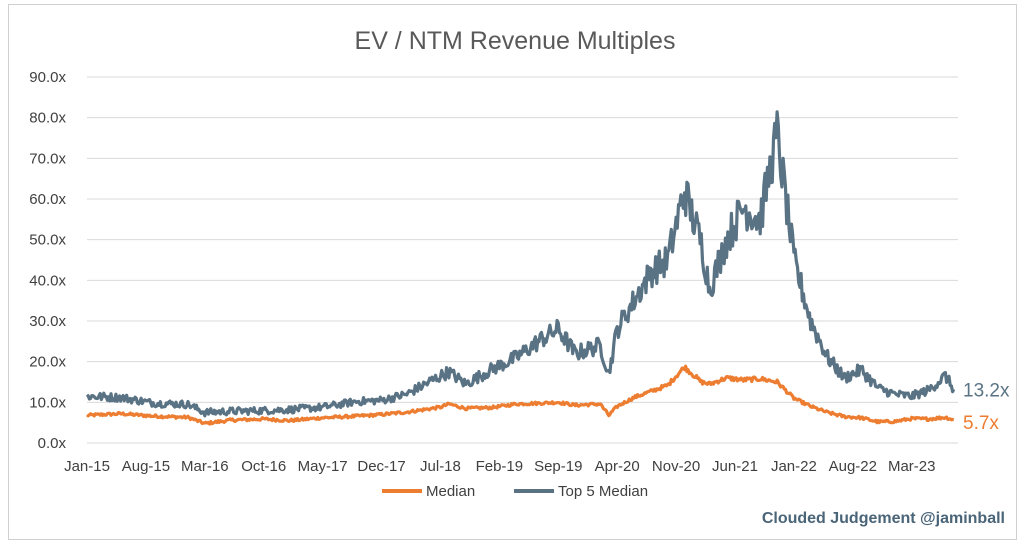 The height and width of the screenshot is (547, 1027). What do you see at coordinates (520, 395) in the screenshot?
I see `series-line-median` at bounding box center [520, 395].